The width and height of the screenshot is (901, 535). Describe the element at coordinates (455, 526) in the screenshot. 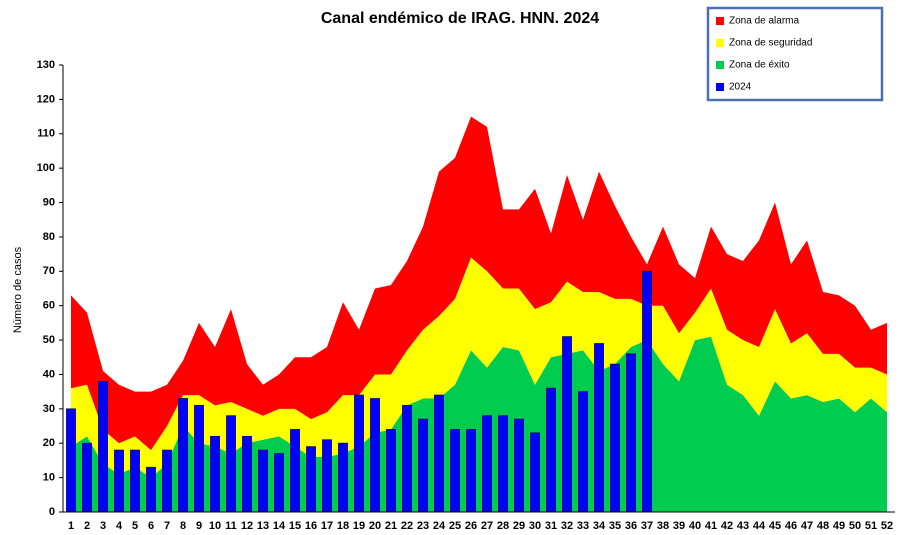

I see `x-tick-label: 25` at that location.